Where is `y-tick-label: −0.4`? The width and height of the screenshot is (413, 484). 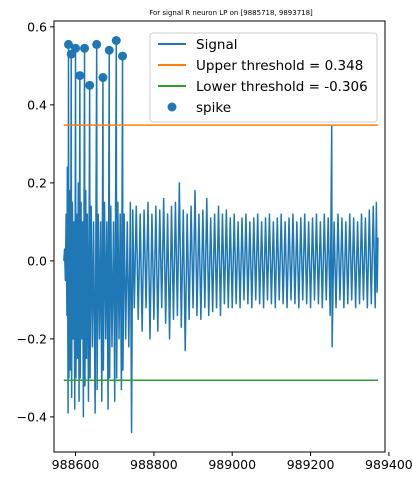 y-tick-label: −0.4 is located at coordinates (32, 416).